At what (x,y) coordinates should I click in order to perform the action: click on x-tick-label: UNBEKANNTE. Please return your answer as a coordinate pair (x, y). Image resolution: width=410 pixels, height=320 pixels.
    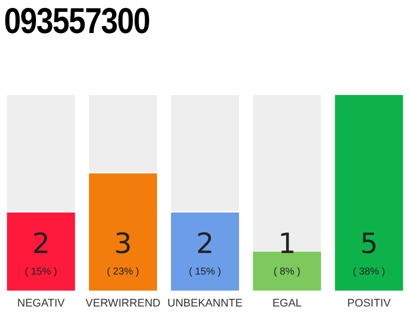
    Looking at the image, I should click on (205, 303).